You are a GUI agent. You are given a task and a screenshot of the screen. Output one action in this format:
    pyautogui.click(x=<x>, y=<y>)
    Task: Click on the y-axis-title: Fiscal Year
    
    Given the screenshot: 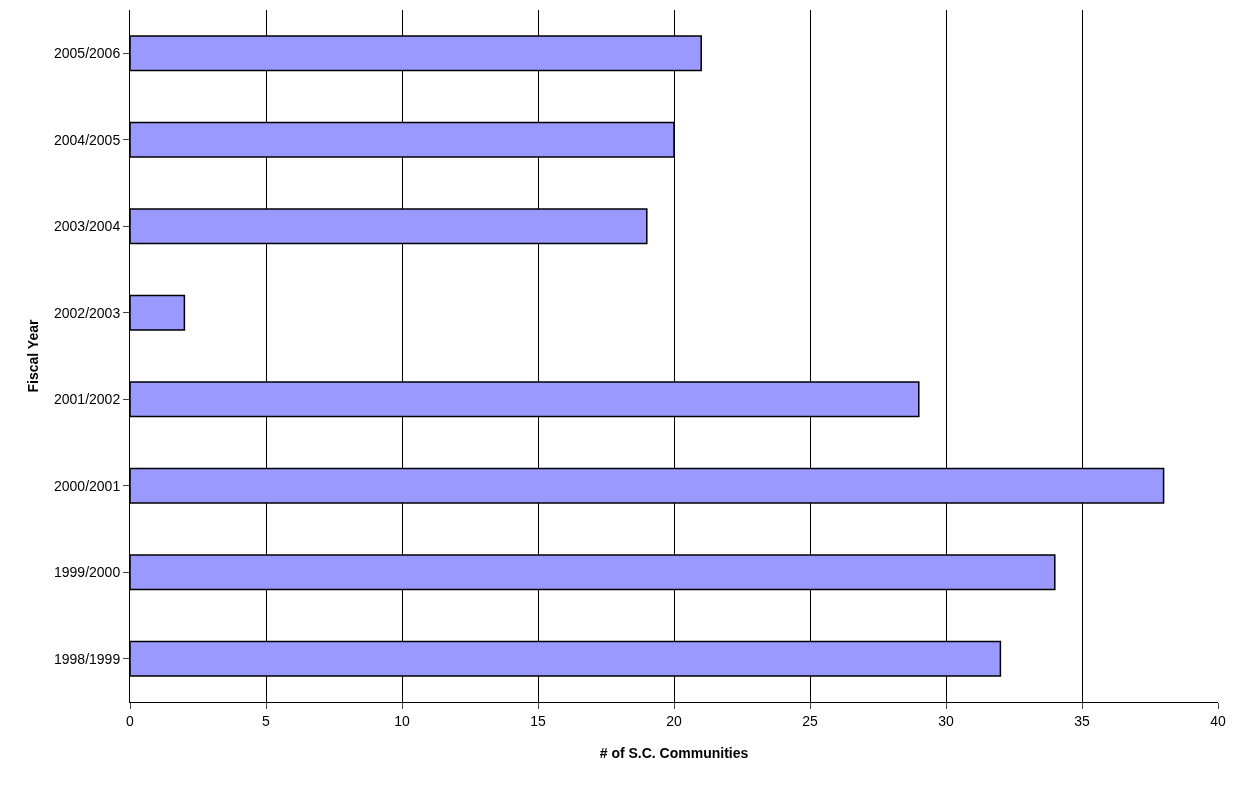 What is the action you would take?
    pyautogui.click(x=32, y=356)
    